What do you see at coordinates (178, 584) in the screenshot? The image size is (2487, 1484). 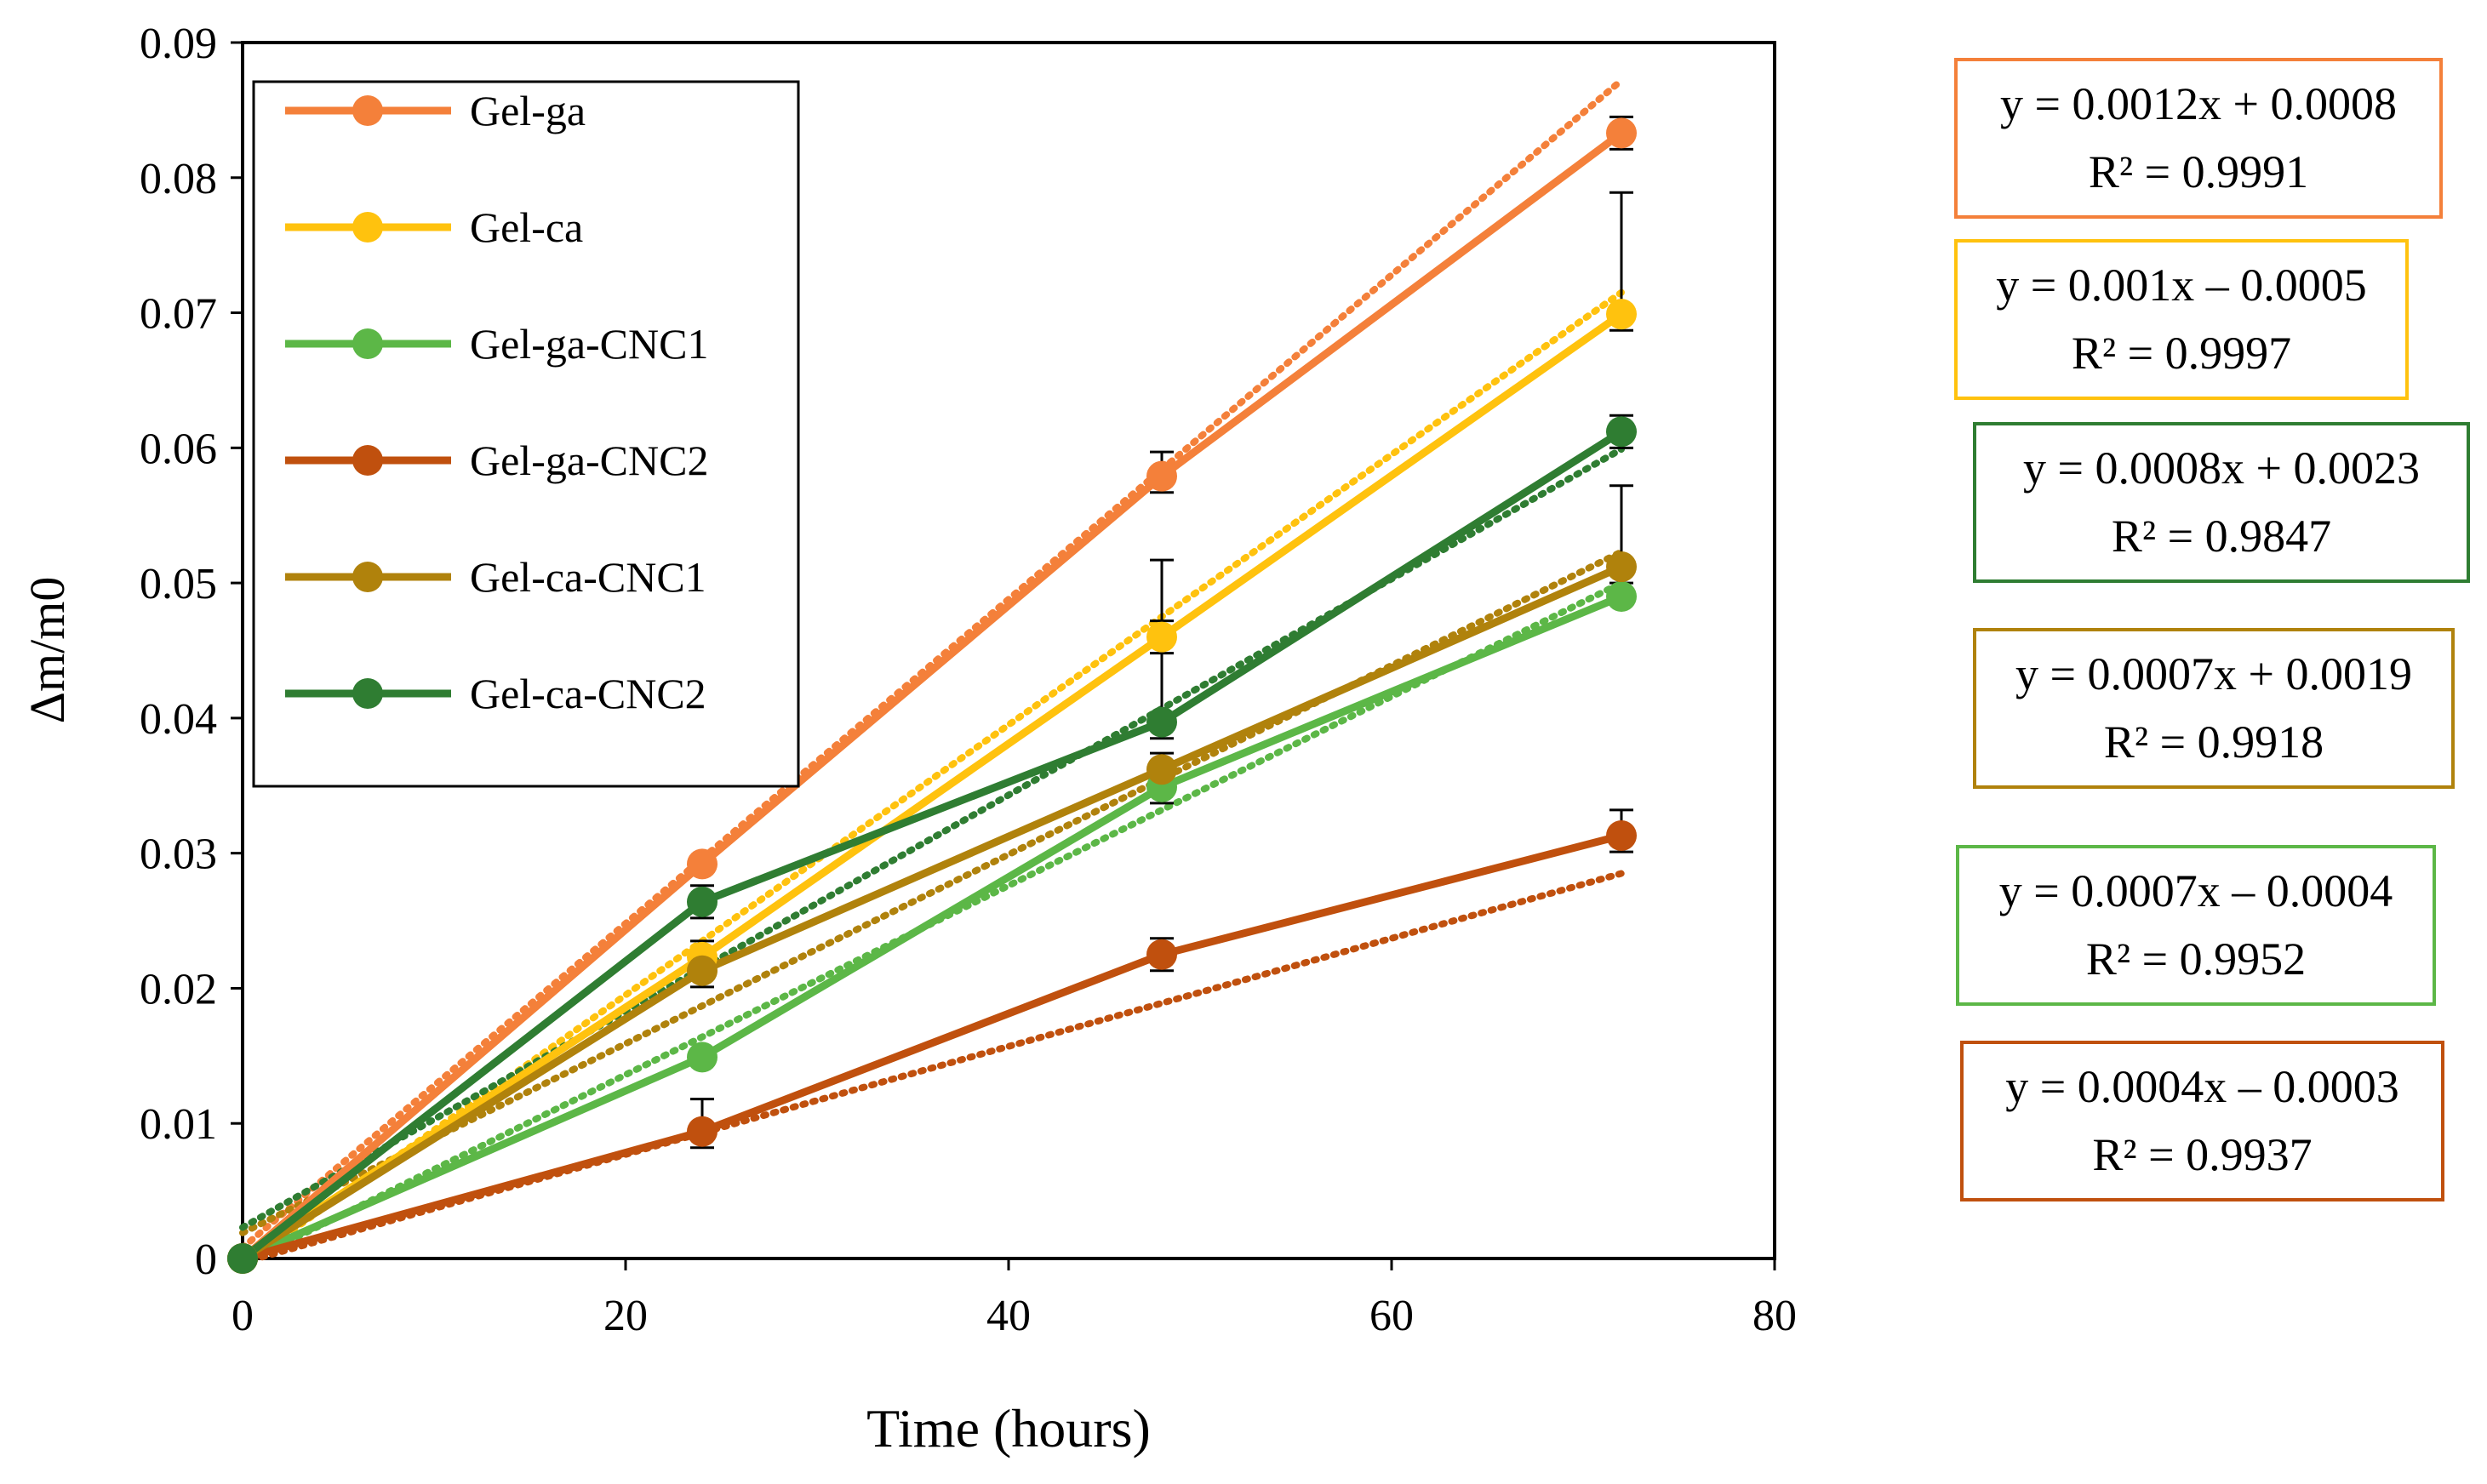 I see `y-tick-label: 0.05` at bounding box center [178, 584].